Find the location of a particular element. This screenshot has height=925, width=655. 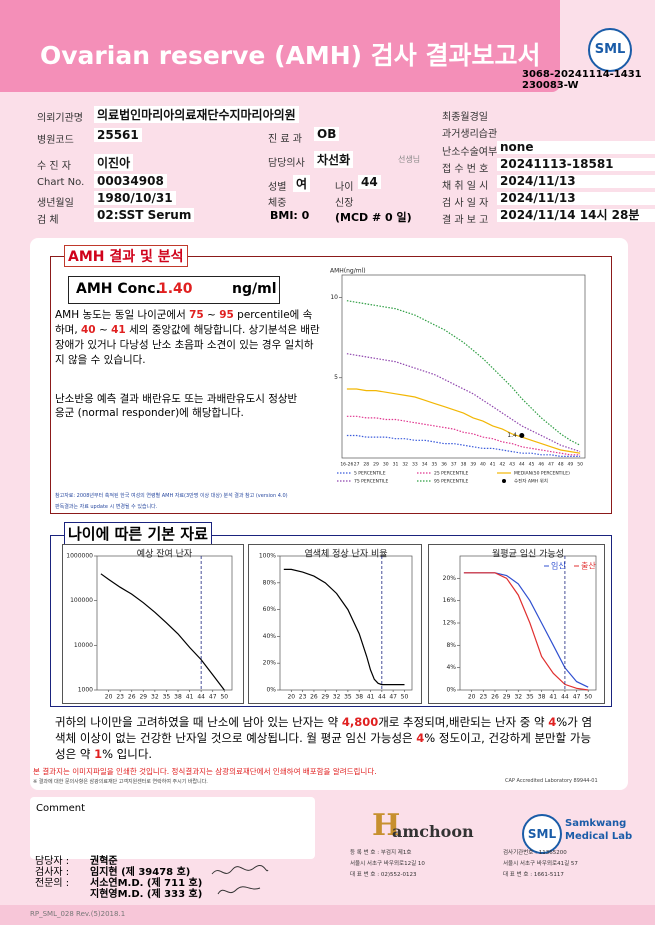

text: AMH 농도는 동일 나이군에서 is located at coordinates (122, 315).